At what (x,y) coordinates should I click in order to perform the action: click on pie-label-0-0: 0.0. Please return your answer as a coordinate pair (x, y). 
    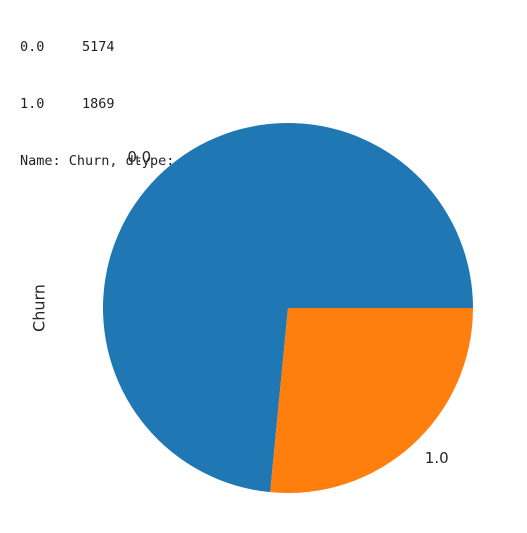
    Looking at the image, I should click on (139, 157).